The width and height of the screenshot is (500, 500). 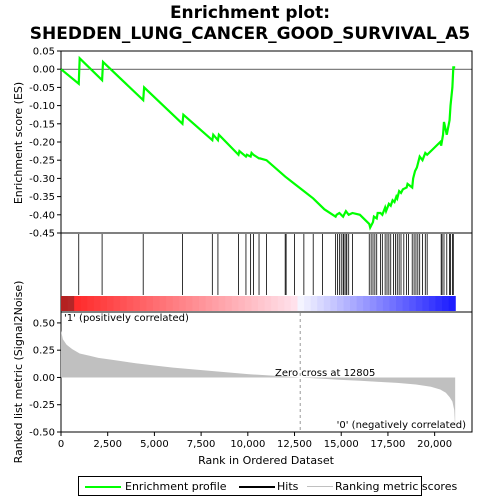 What do you see at coordinates (107, 444) in the screenshot?
I see `rank-xtick-label: 2,500` at bounding box center [107, 444].